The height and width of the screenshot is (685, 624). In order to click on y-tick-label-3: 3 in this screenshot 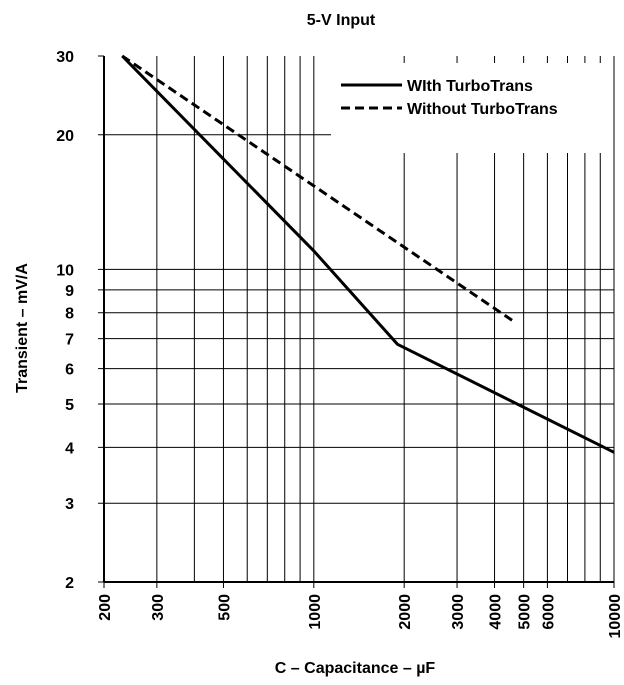, I will do `click(69, 504)`.